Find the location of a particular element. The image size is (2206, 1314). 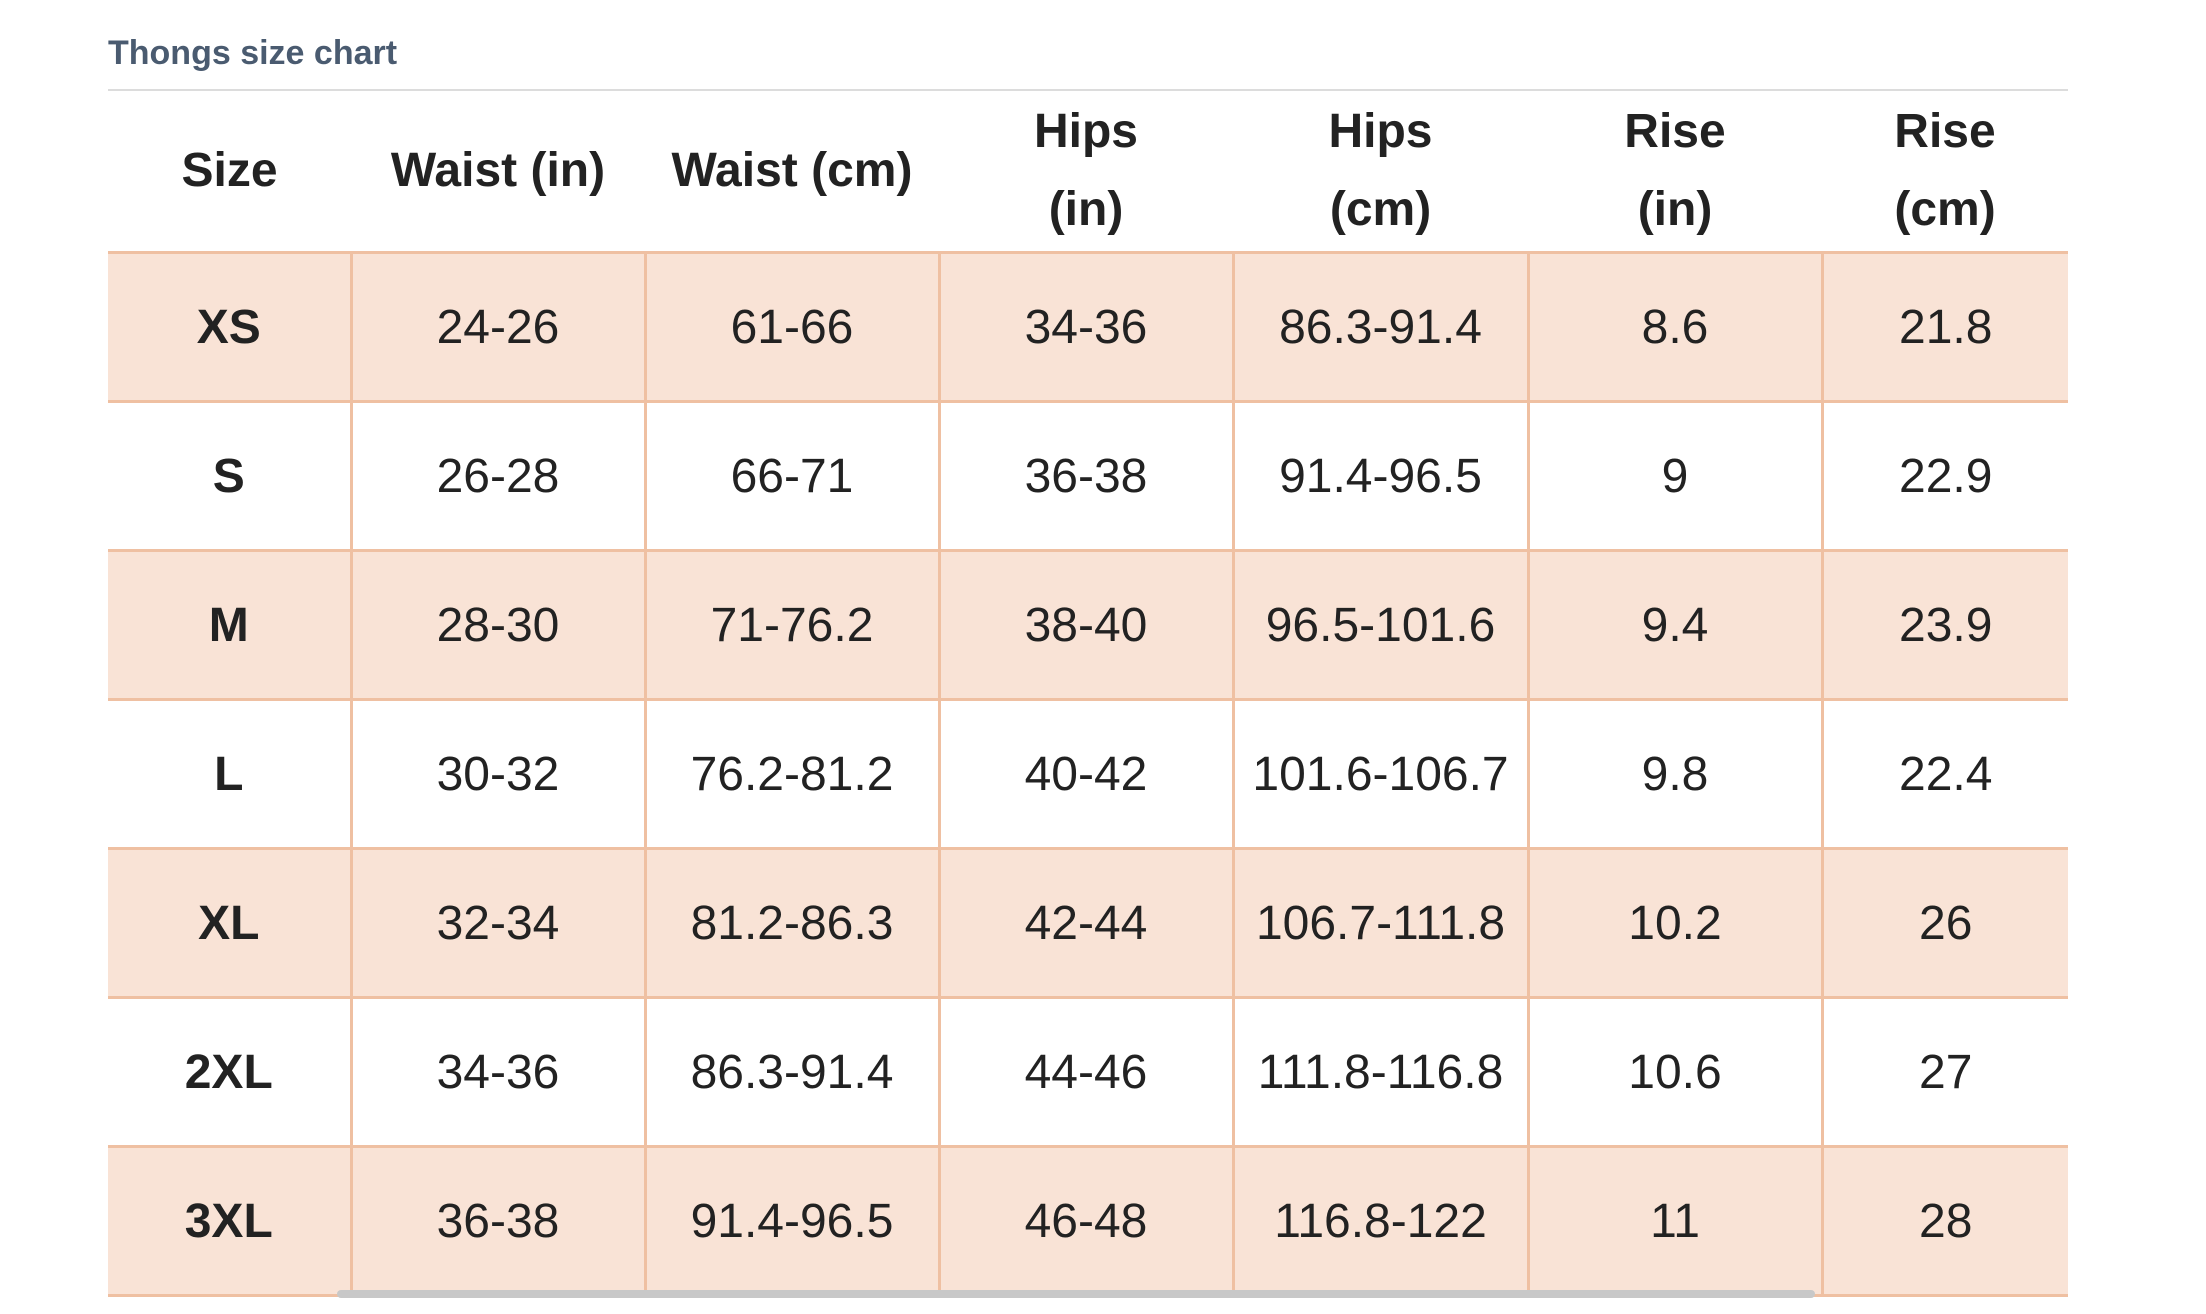

size-cell: 2XL is located at coordinates (230, 1072).